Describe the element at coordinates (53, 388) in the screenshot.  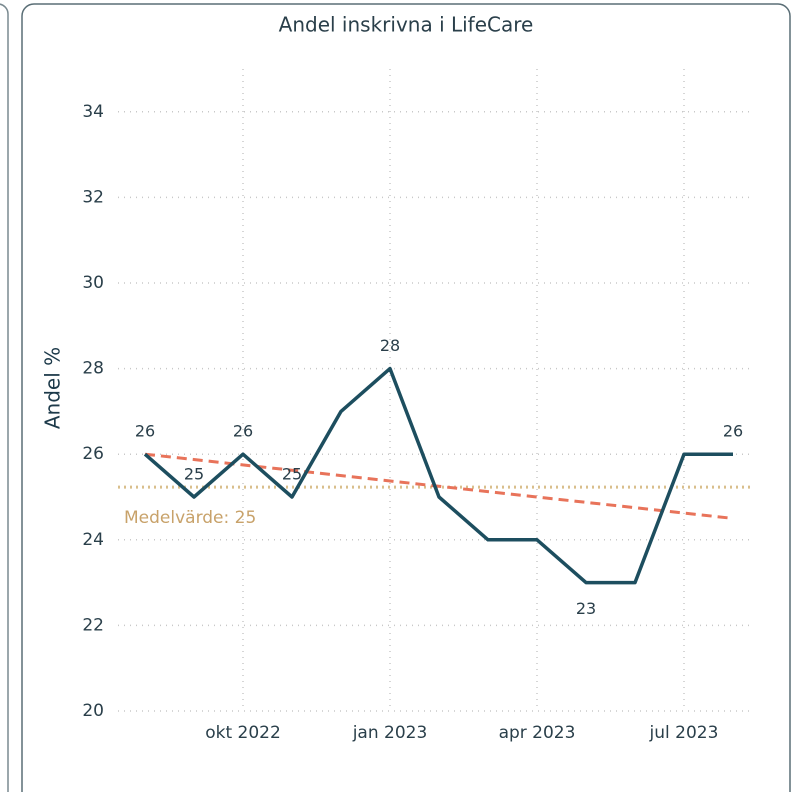
I see `y-axis-label: Andel %` at that location.